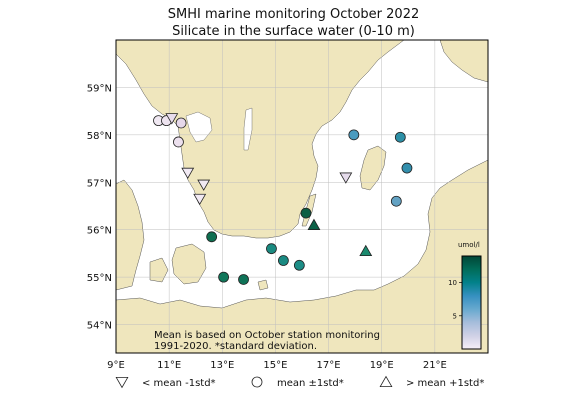 The image size is (587, 405). I want to click on land-finland, so click(463, 61).